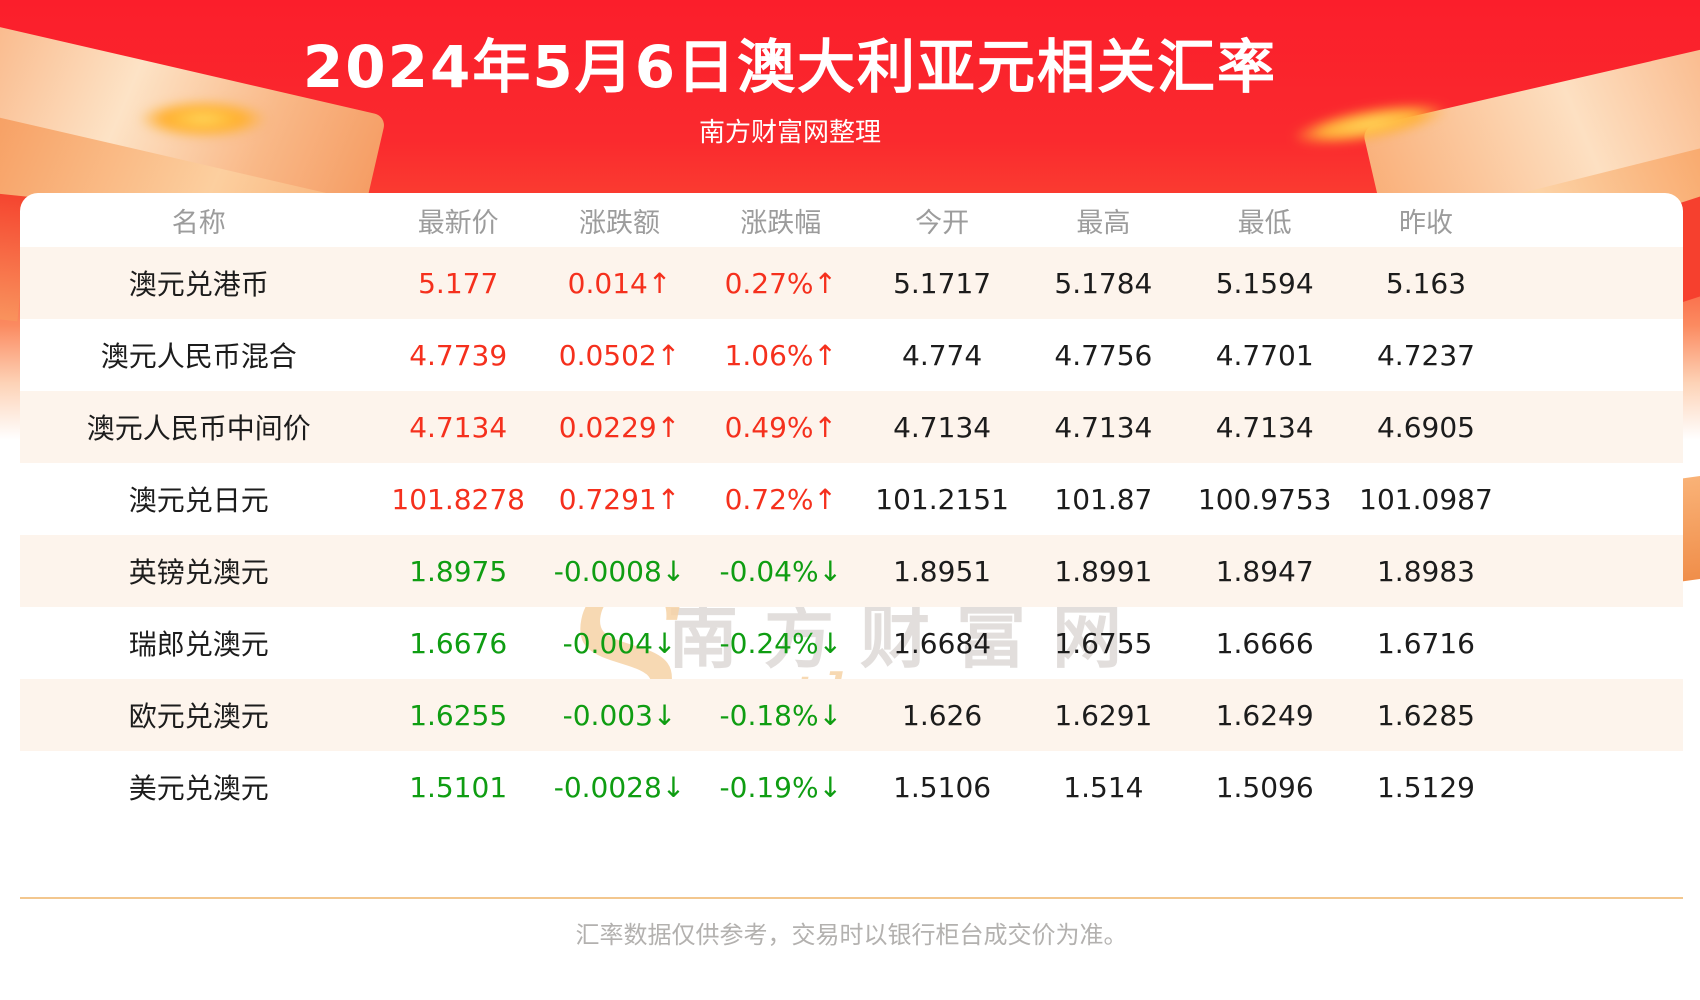  I want to click on pair-name-cell: 美元兑澳元, so click(198, 788).